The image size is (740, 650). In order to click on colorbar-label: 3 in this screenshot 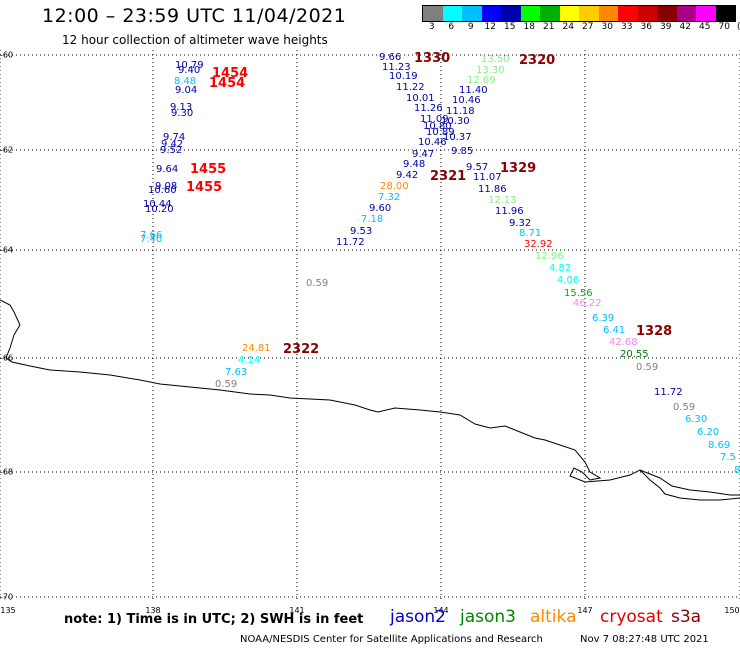, I will do `click(431, 27)`.